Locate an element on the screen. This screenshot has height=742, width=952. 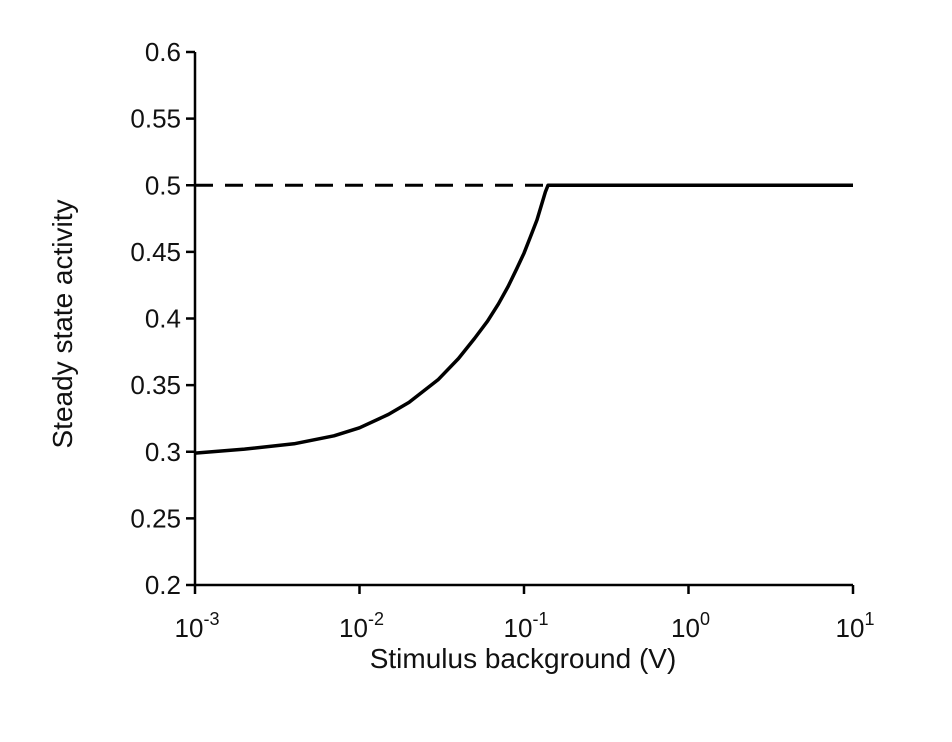
y-tick-label: 0.3 is located at coordinates (163, 452).